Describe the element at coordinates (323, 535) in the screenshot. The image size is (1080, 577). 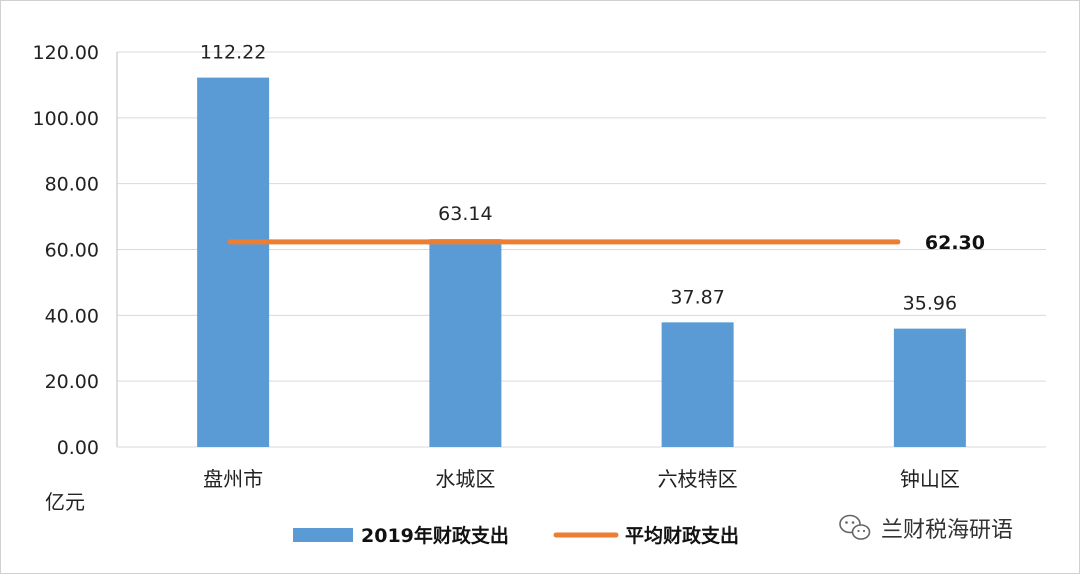
I see `legend-swatch-bar` at that location.